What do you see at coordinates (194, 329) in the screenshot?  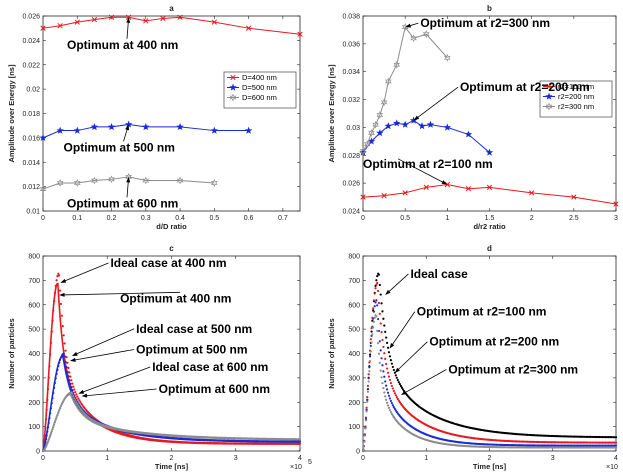 I see `annotation-label: Ideal case at 500 nm` at bounding box center [194, 329].